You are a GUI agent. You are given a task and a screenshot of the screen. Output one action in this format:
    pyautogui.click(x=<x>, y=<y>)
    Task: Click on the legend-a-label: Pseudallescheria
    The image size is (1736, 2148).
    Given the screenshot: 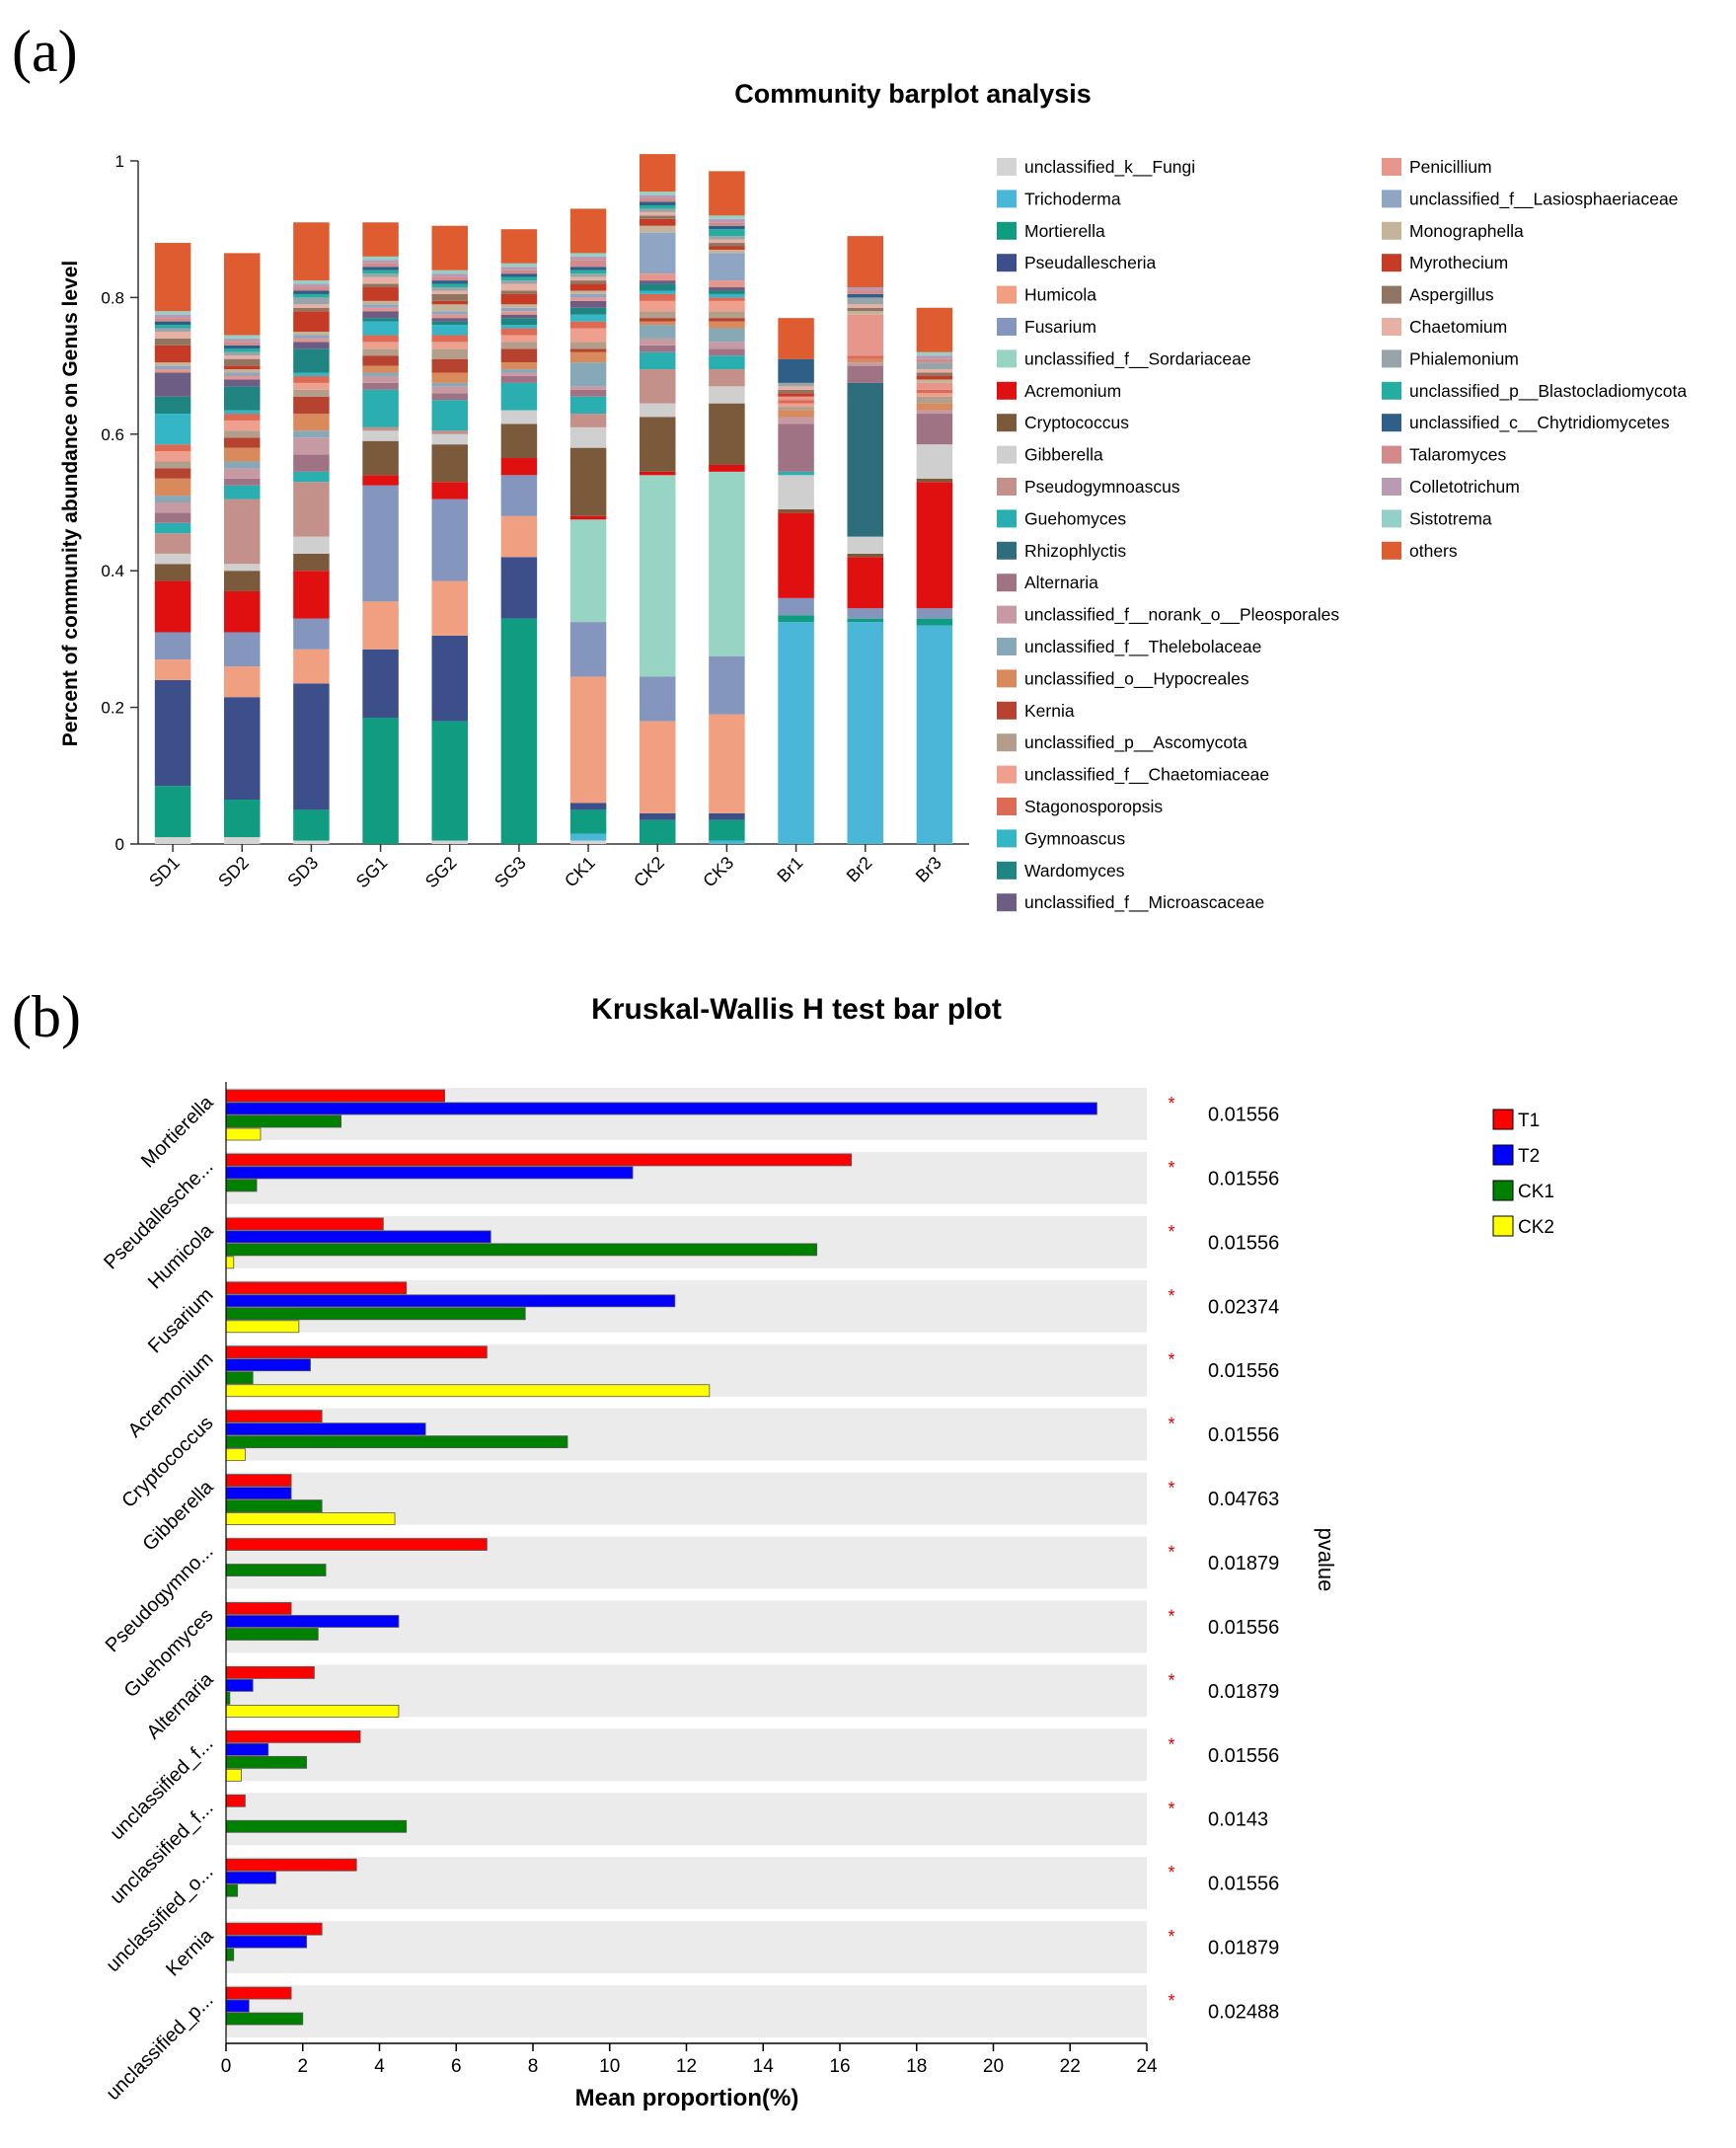 What is the action you would take?
    pyautogui.click(x=1090, y=262)
    